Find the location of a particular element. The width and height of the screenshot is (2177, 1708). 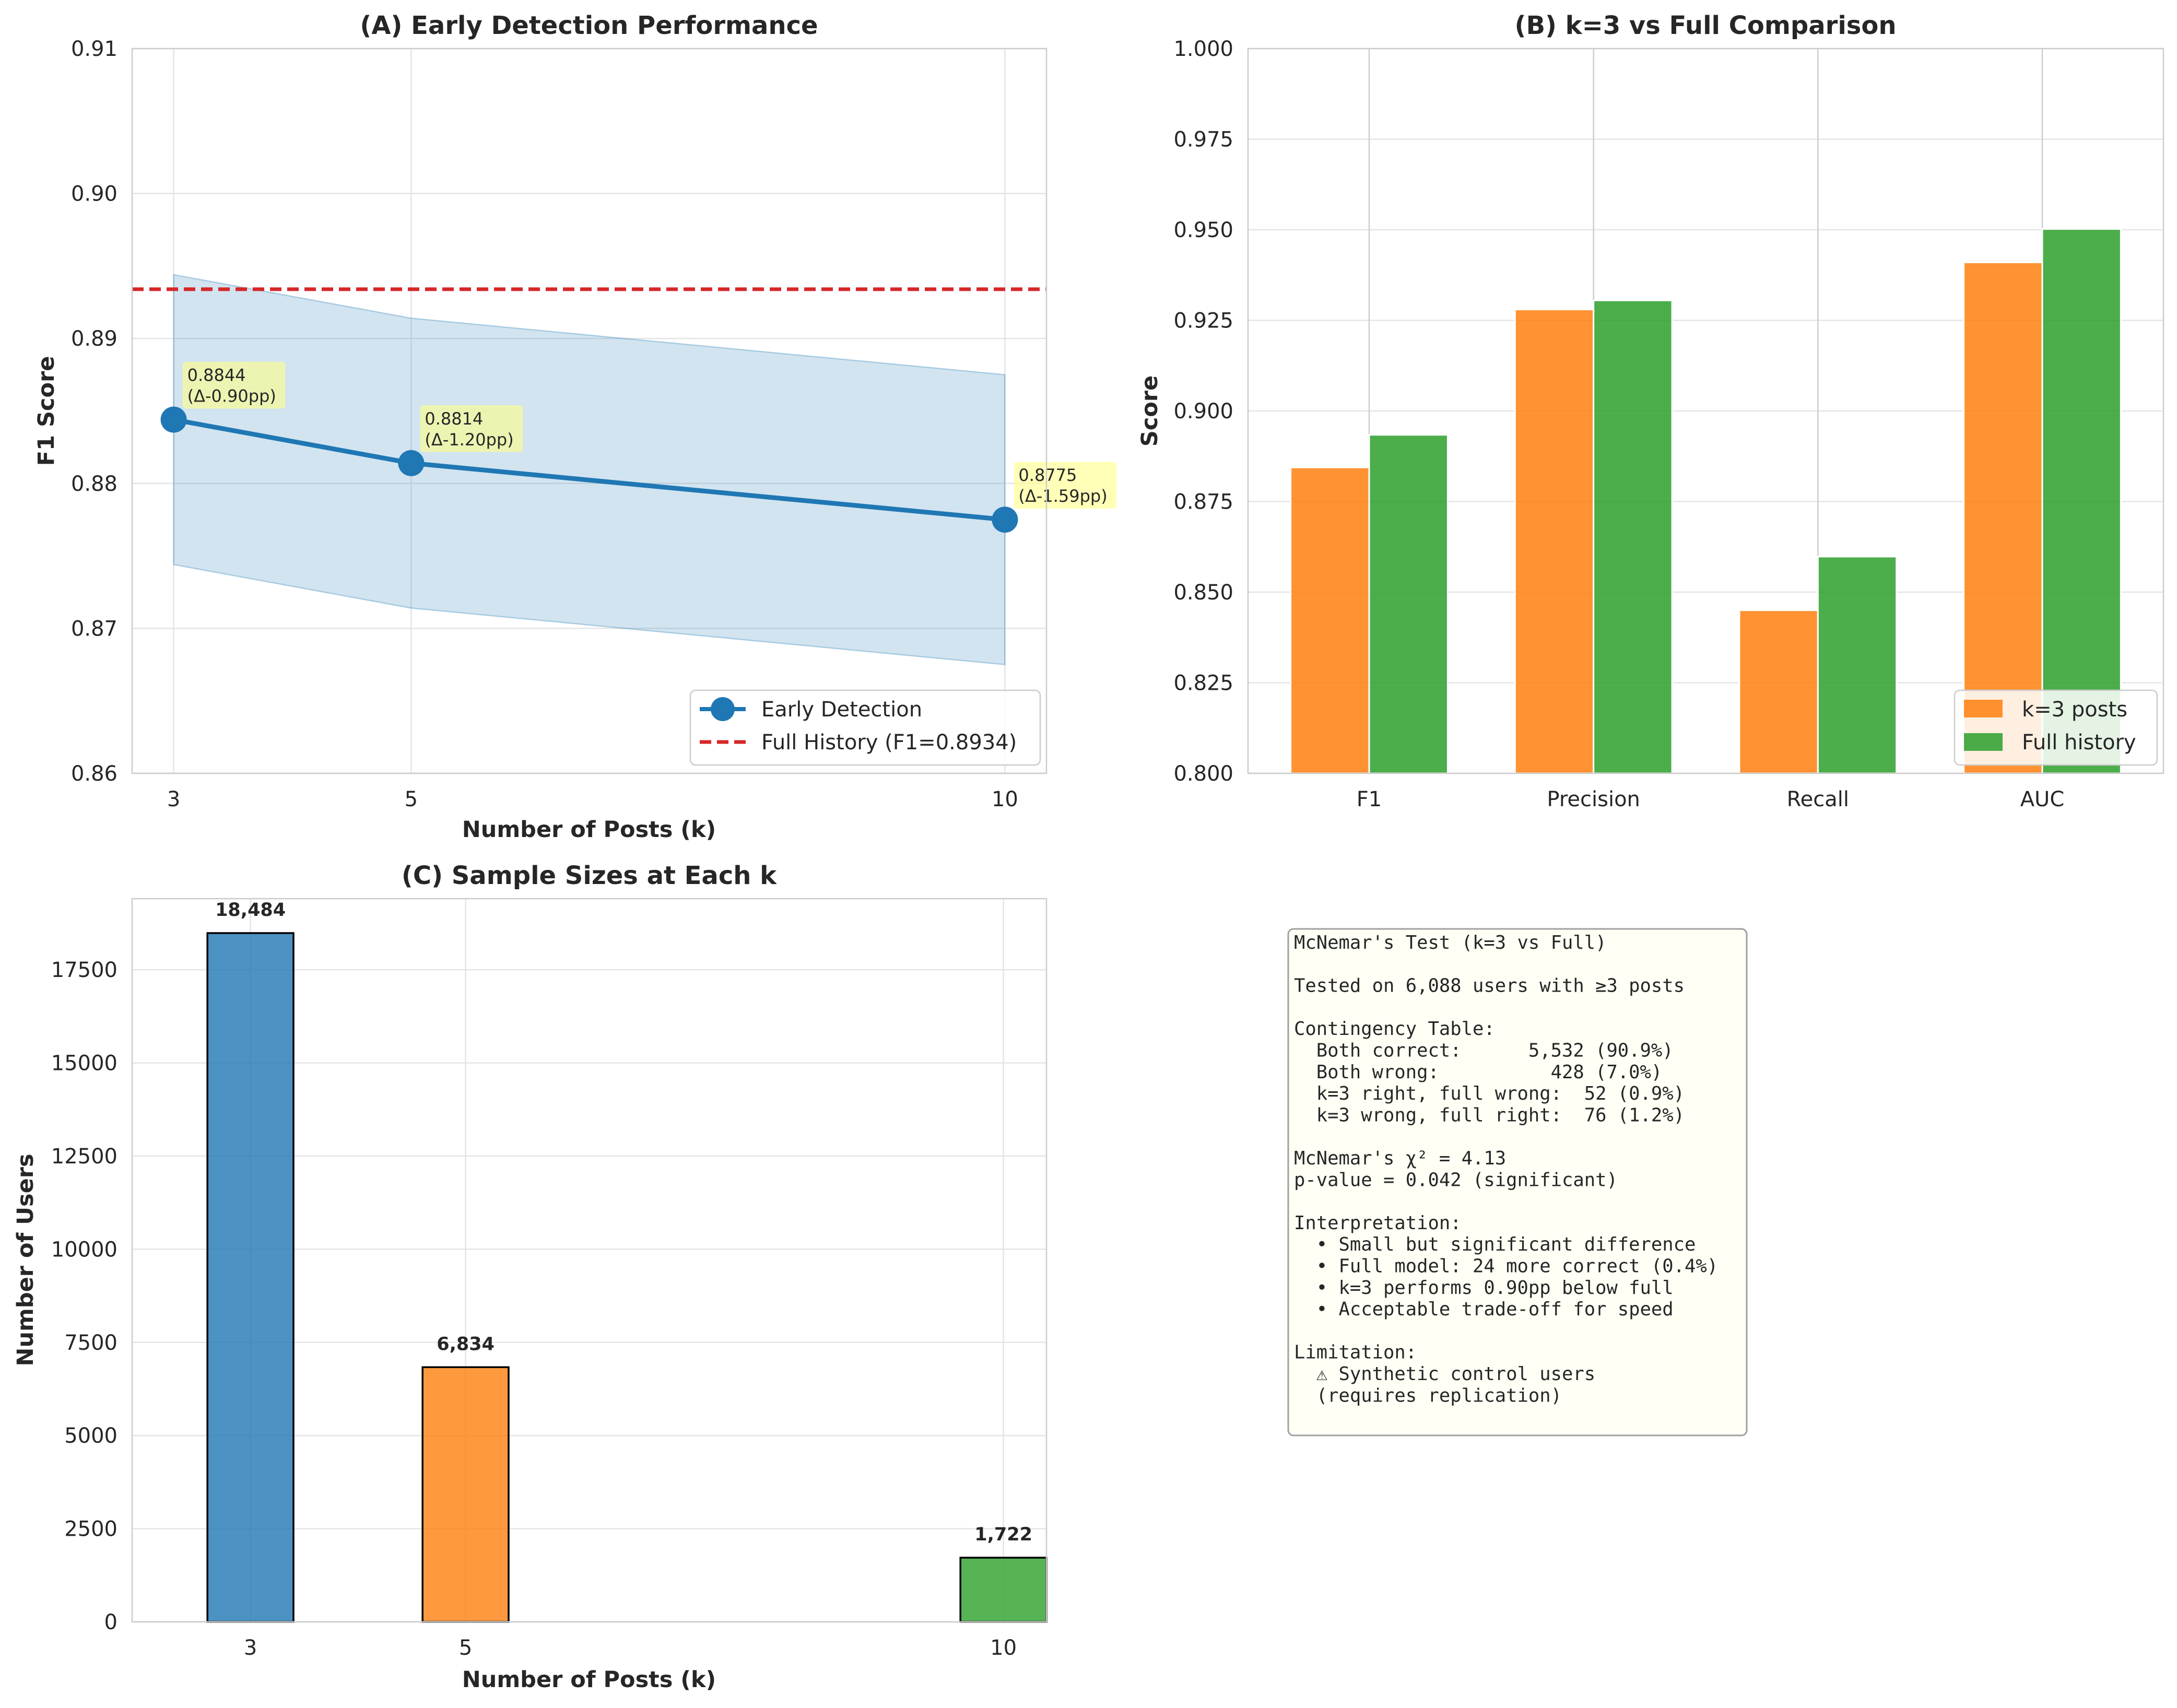

a-point-annotation: 0.8814(Δ-1.20pp) is located at coordinates (471, 428).